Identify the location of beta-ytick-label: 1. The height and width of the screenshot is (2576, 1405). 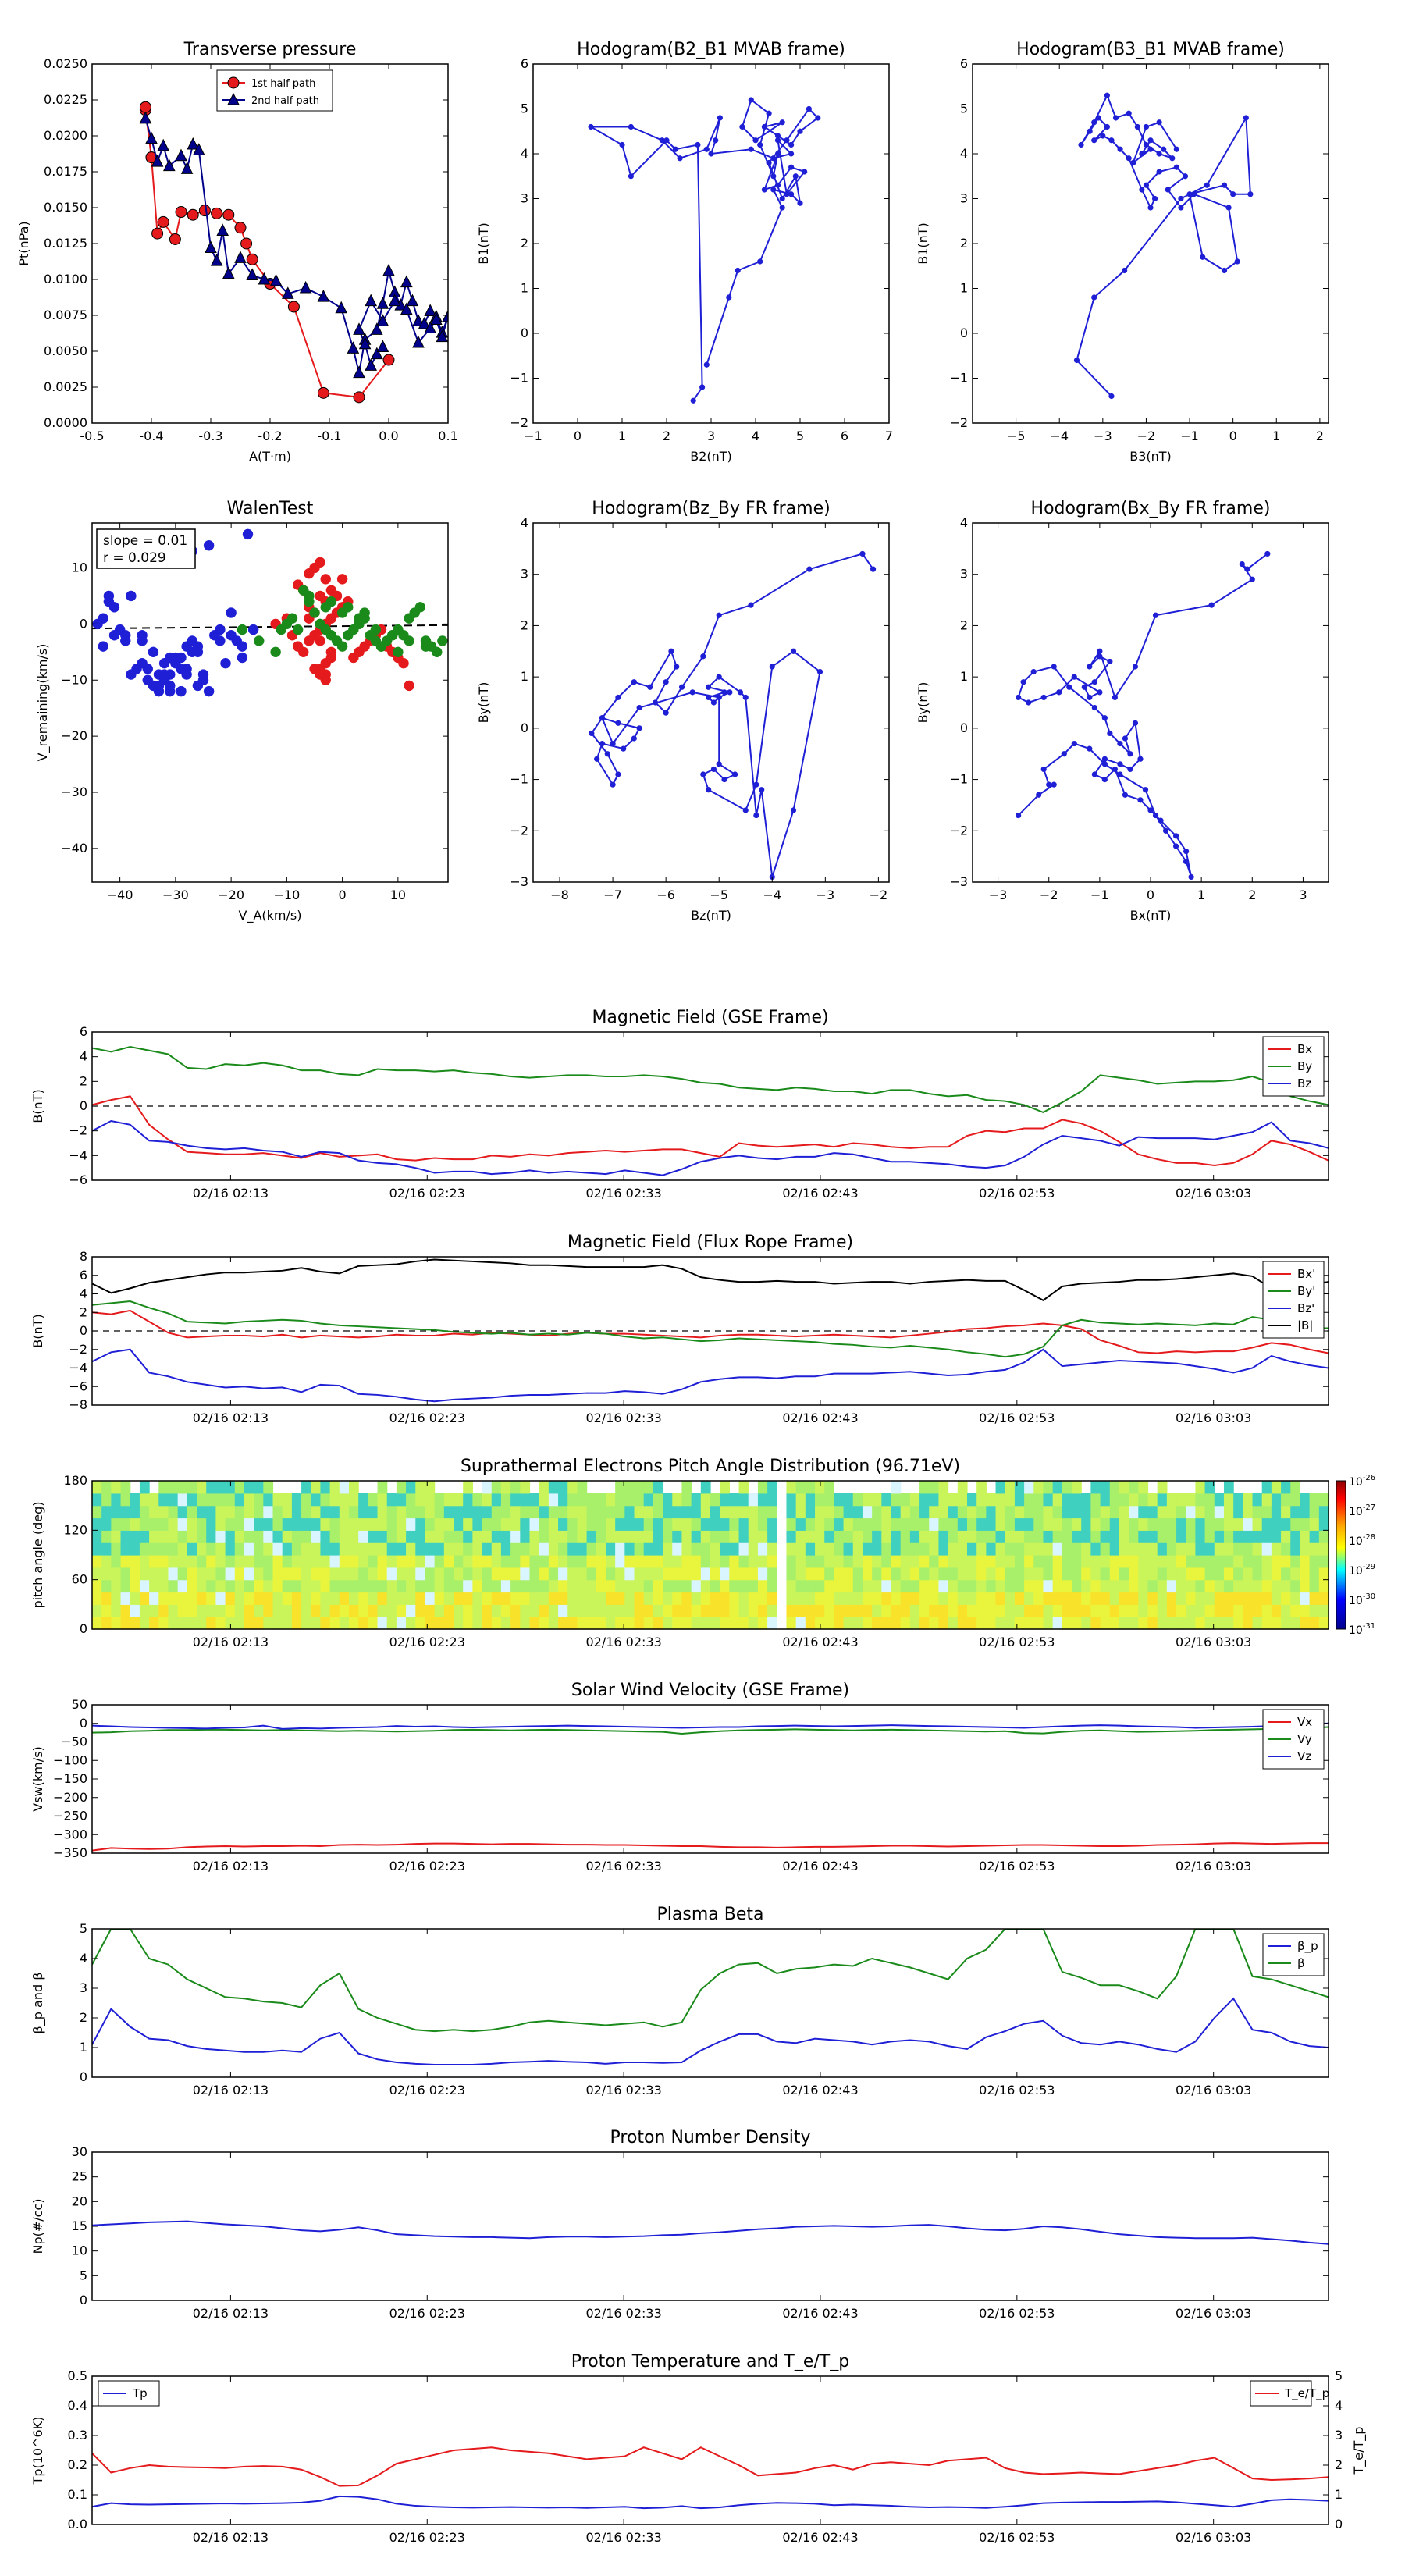
(84, 2047).